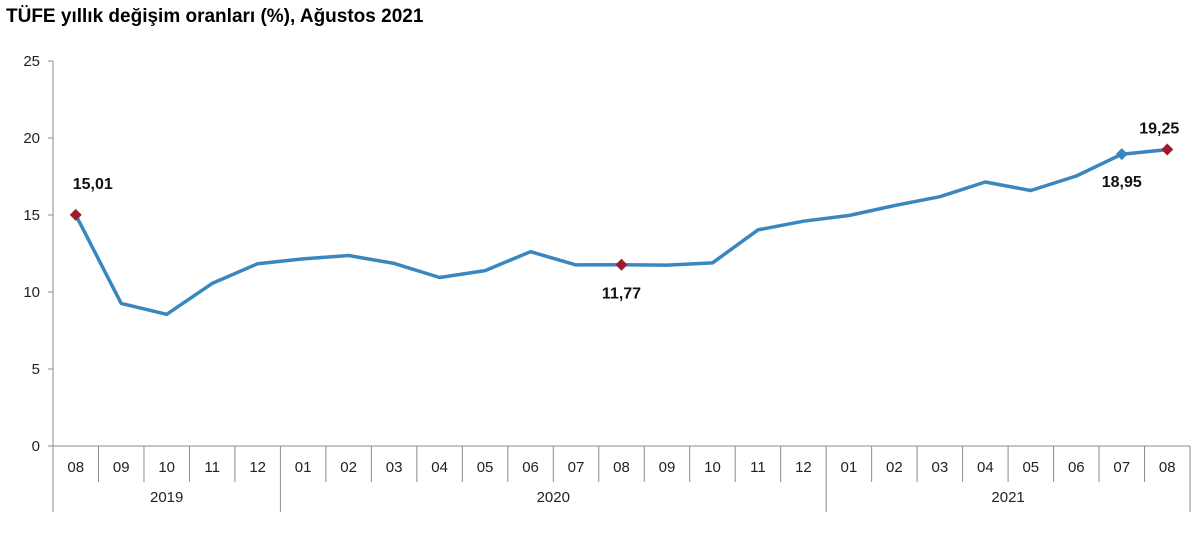 This screenshot has width=1200, height=540. I want to click on y-tick-label: 15, so click(31, 215).